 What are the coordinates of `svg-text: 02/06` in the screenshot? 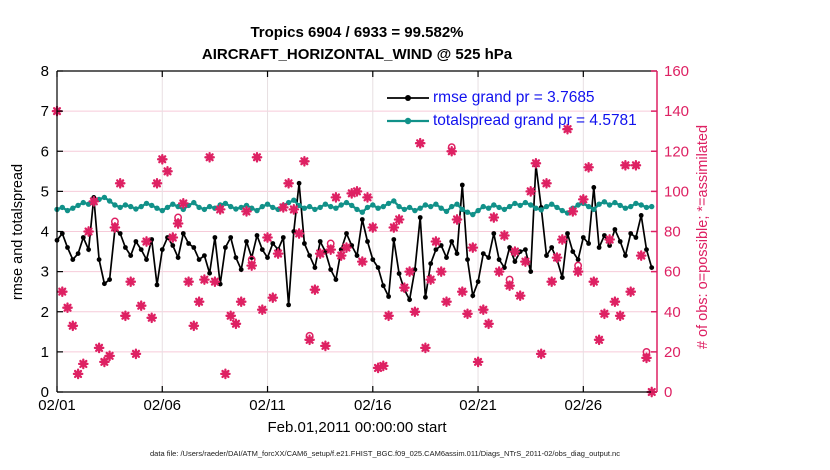 It's located at (162, 405).